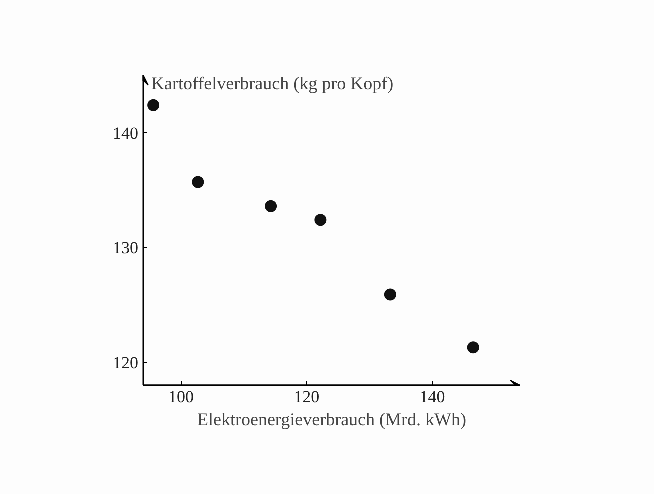 This screenshot has height=494, width=654. I want to click on y-tick-label: 120, so click(125, 363).